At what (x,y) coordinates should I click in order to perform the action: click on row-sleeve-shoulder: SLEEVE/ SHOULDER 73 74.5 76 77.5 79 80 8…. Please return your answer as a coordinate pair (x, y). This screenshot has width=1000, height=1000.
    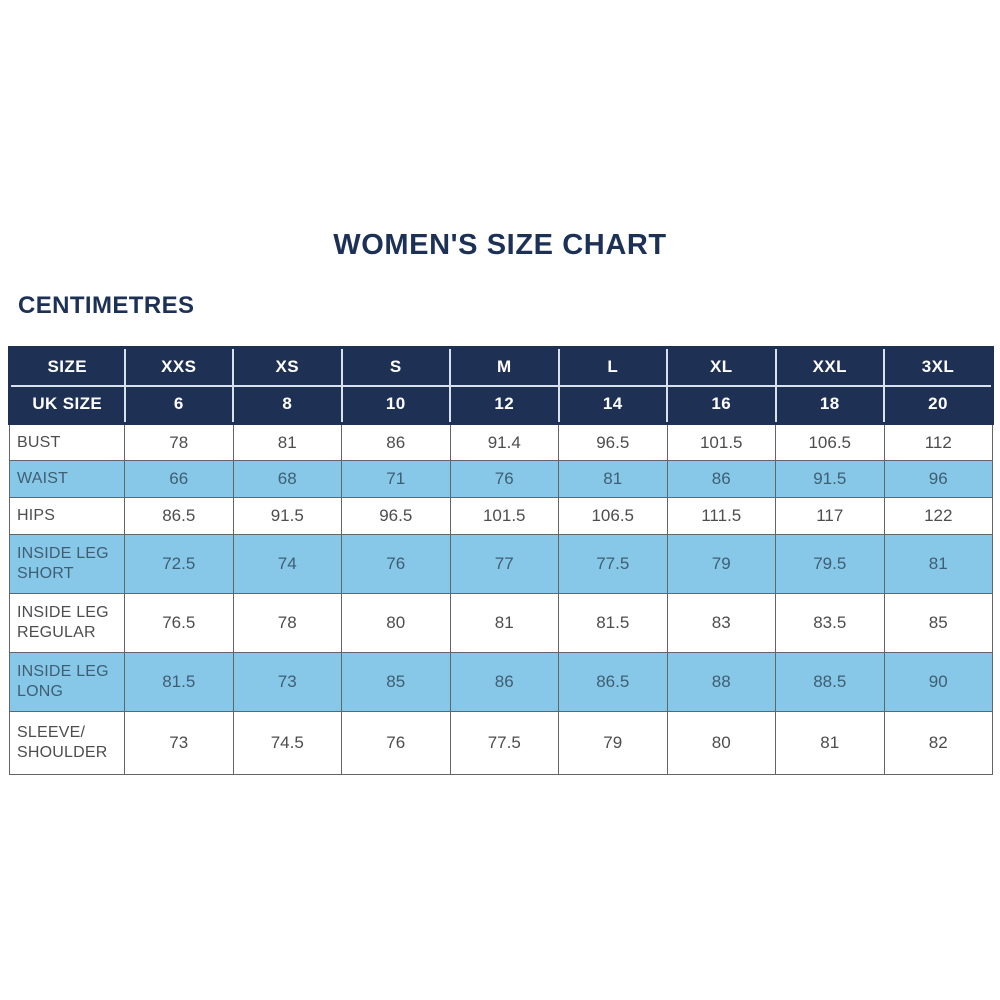
    Looking at the image, I should click on (501, 743).